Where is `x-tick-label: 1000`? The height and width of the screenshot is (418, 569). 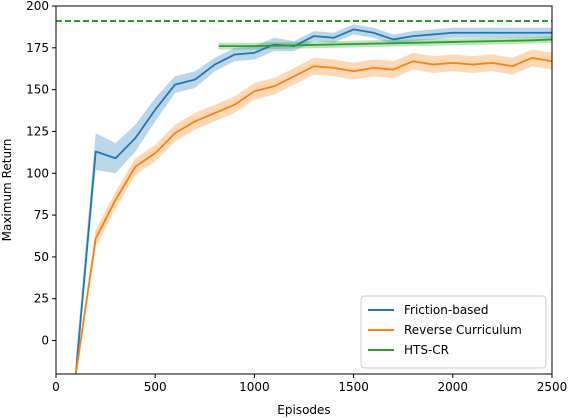
x-tick-label: 1000 is located at coordinates (254, 387).